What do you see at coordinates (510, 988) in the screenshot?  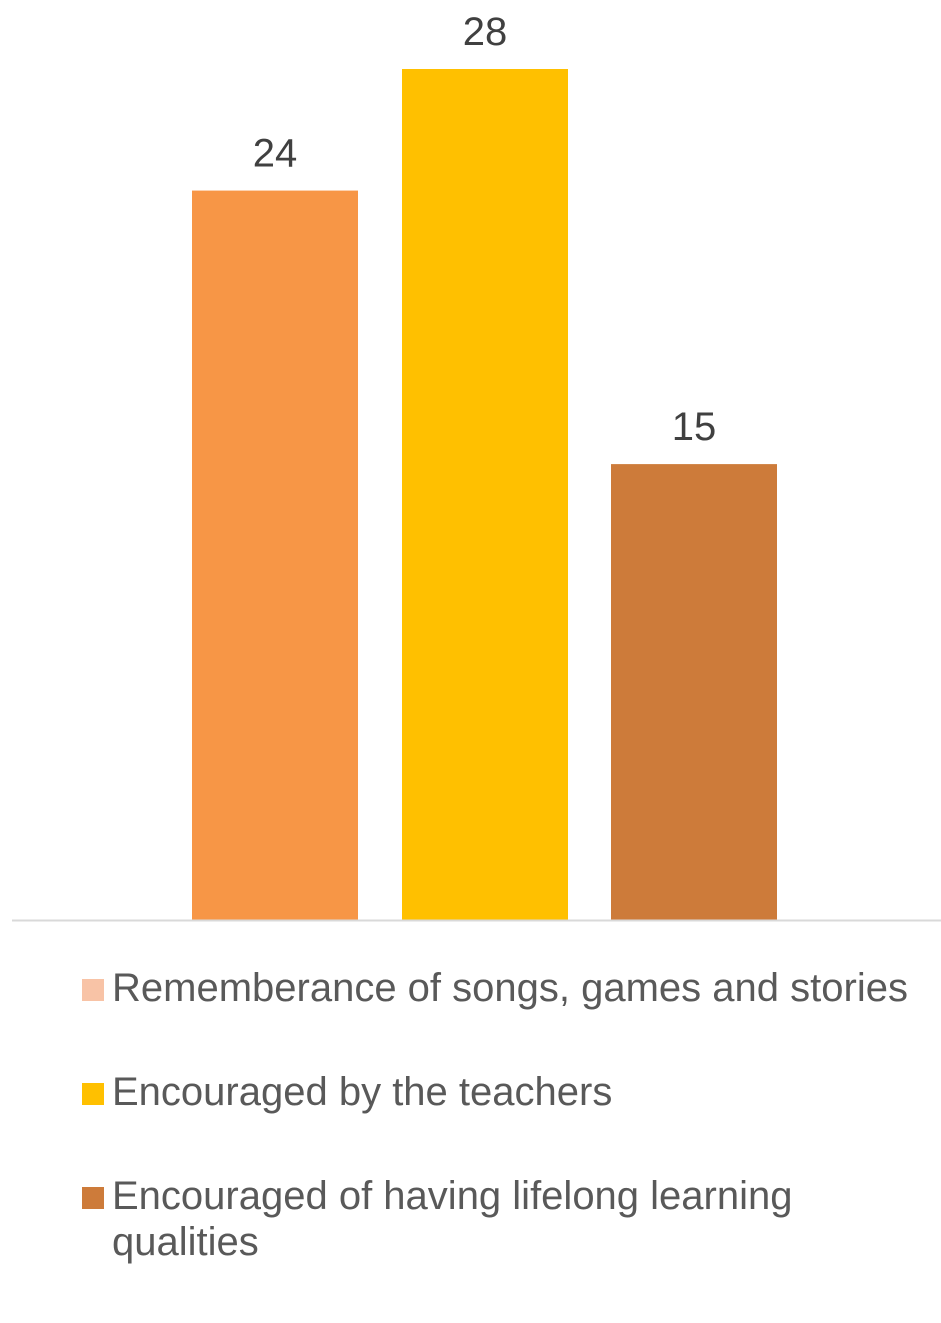 I see `legend-label: Rememberance of songs, games and stories` at bounding box center [510, 988].